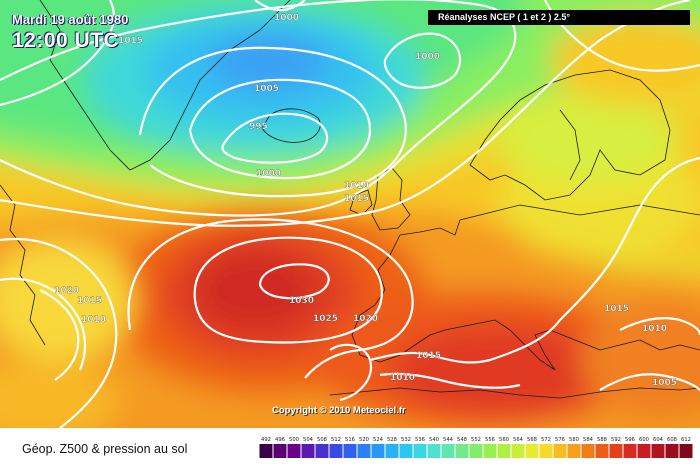 This screenshot has height=467, width=700. I want to click on iceland-coast, so click(291, 125).